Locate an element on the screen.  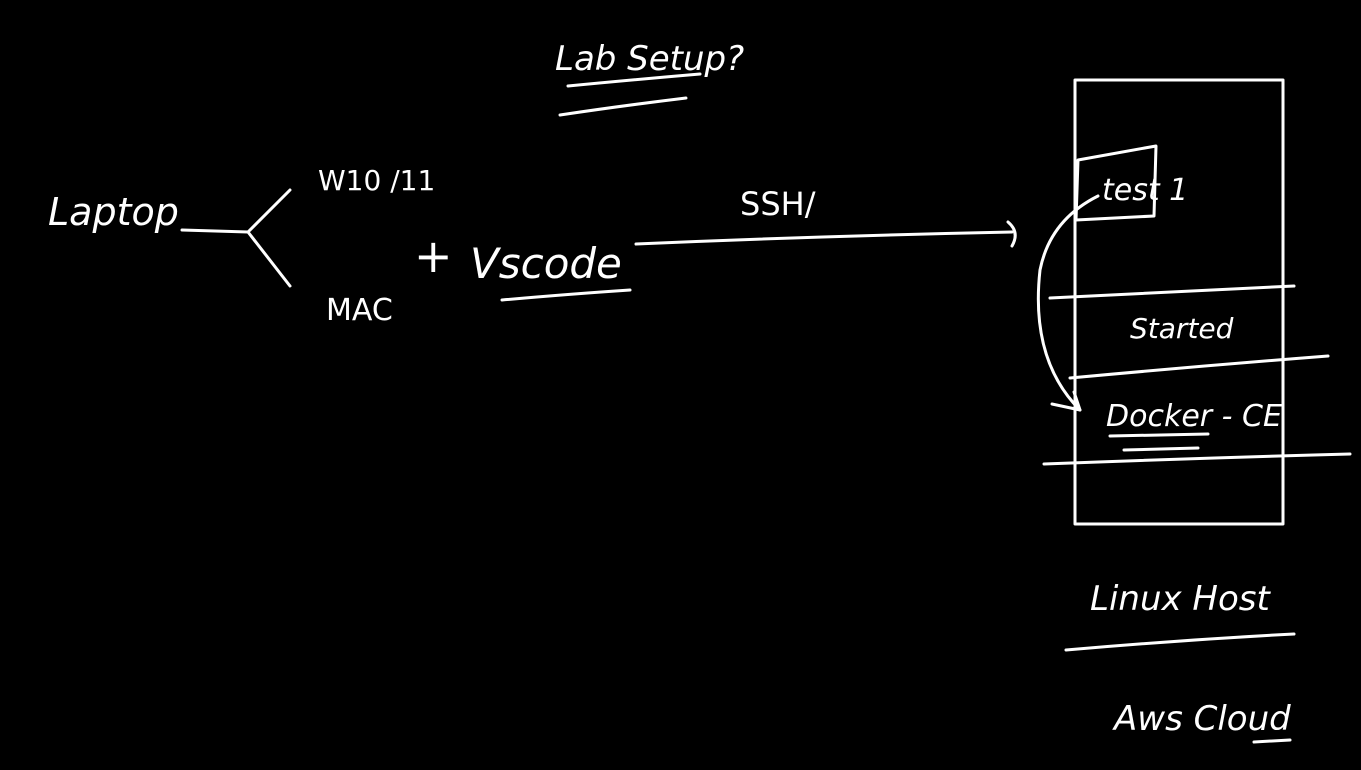
plus-sign: + is located at coordinates (433, 256).